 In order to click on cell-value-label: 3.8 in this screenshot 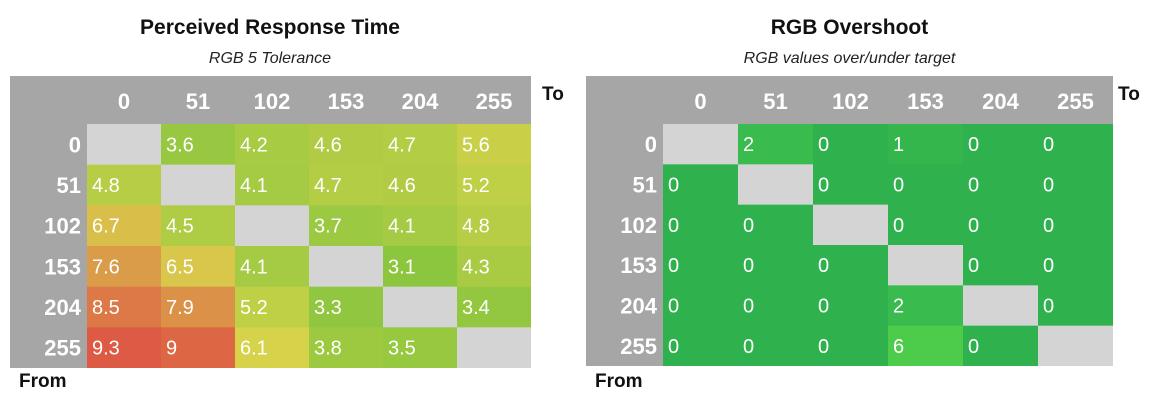, I will do `click(328, 349)`.